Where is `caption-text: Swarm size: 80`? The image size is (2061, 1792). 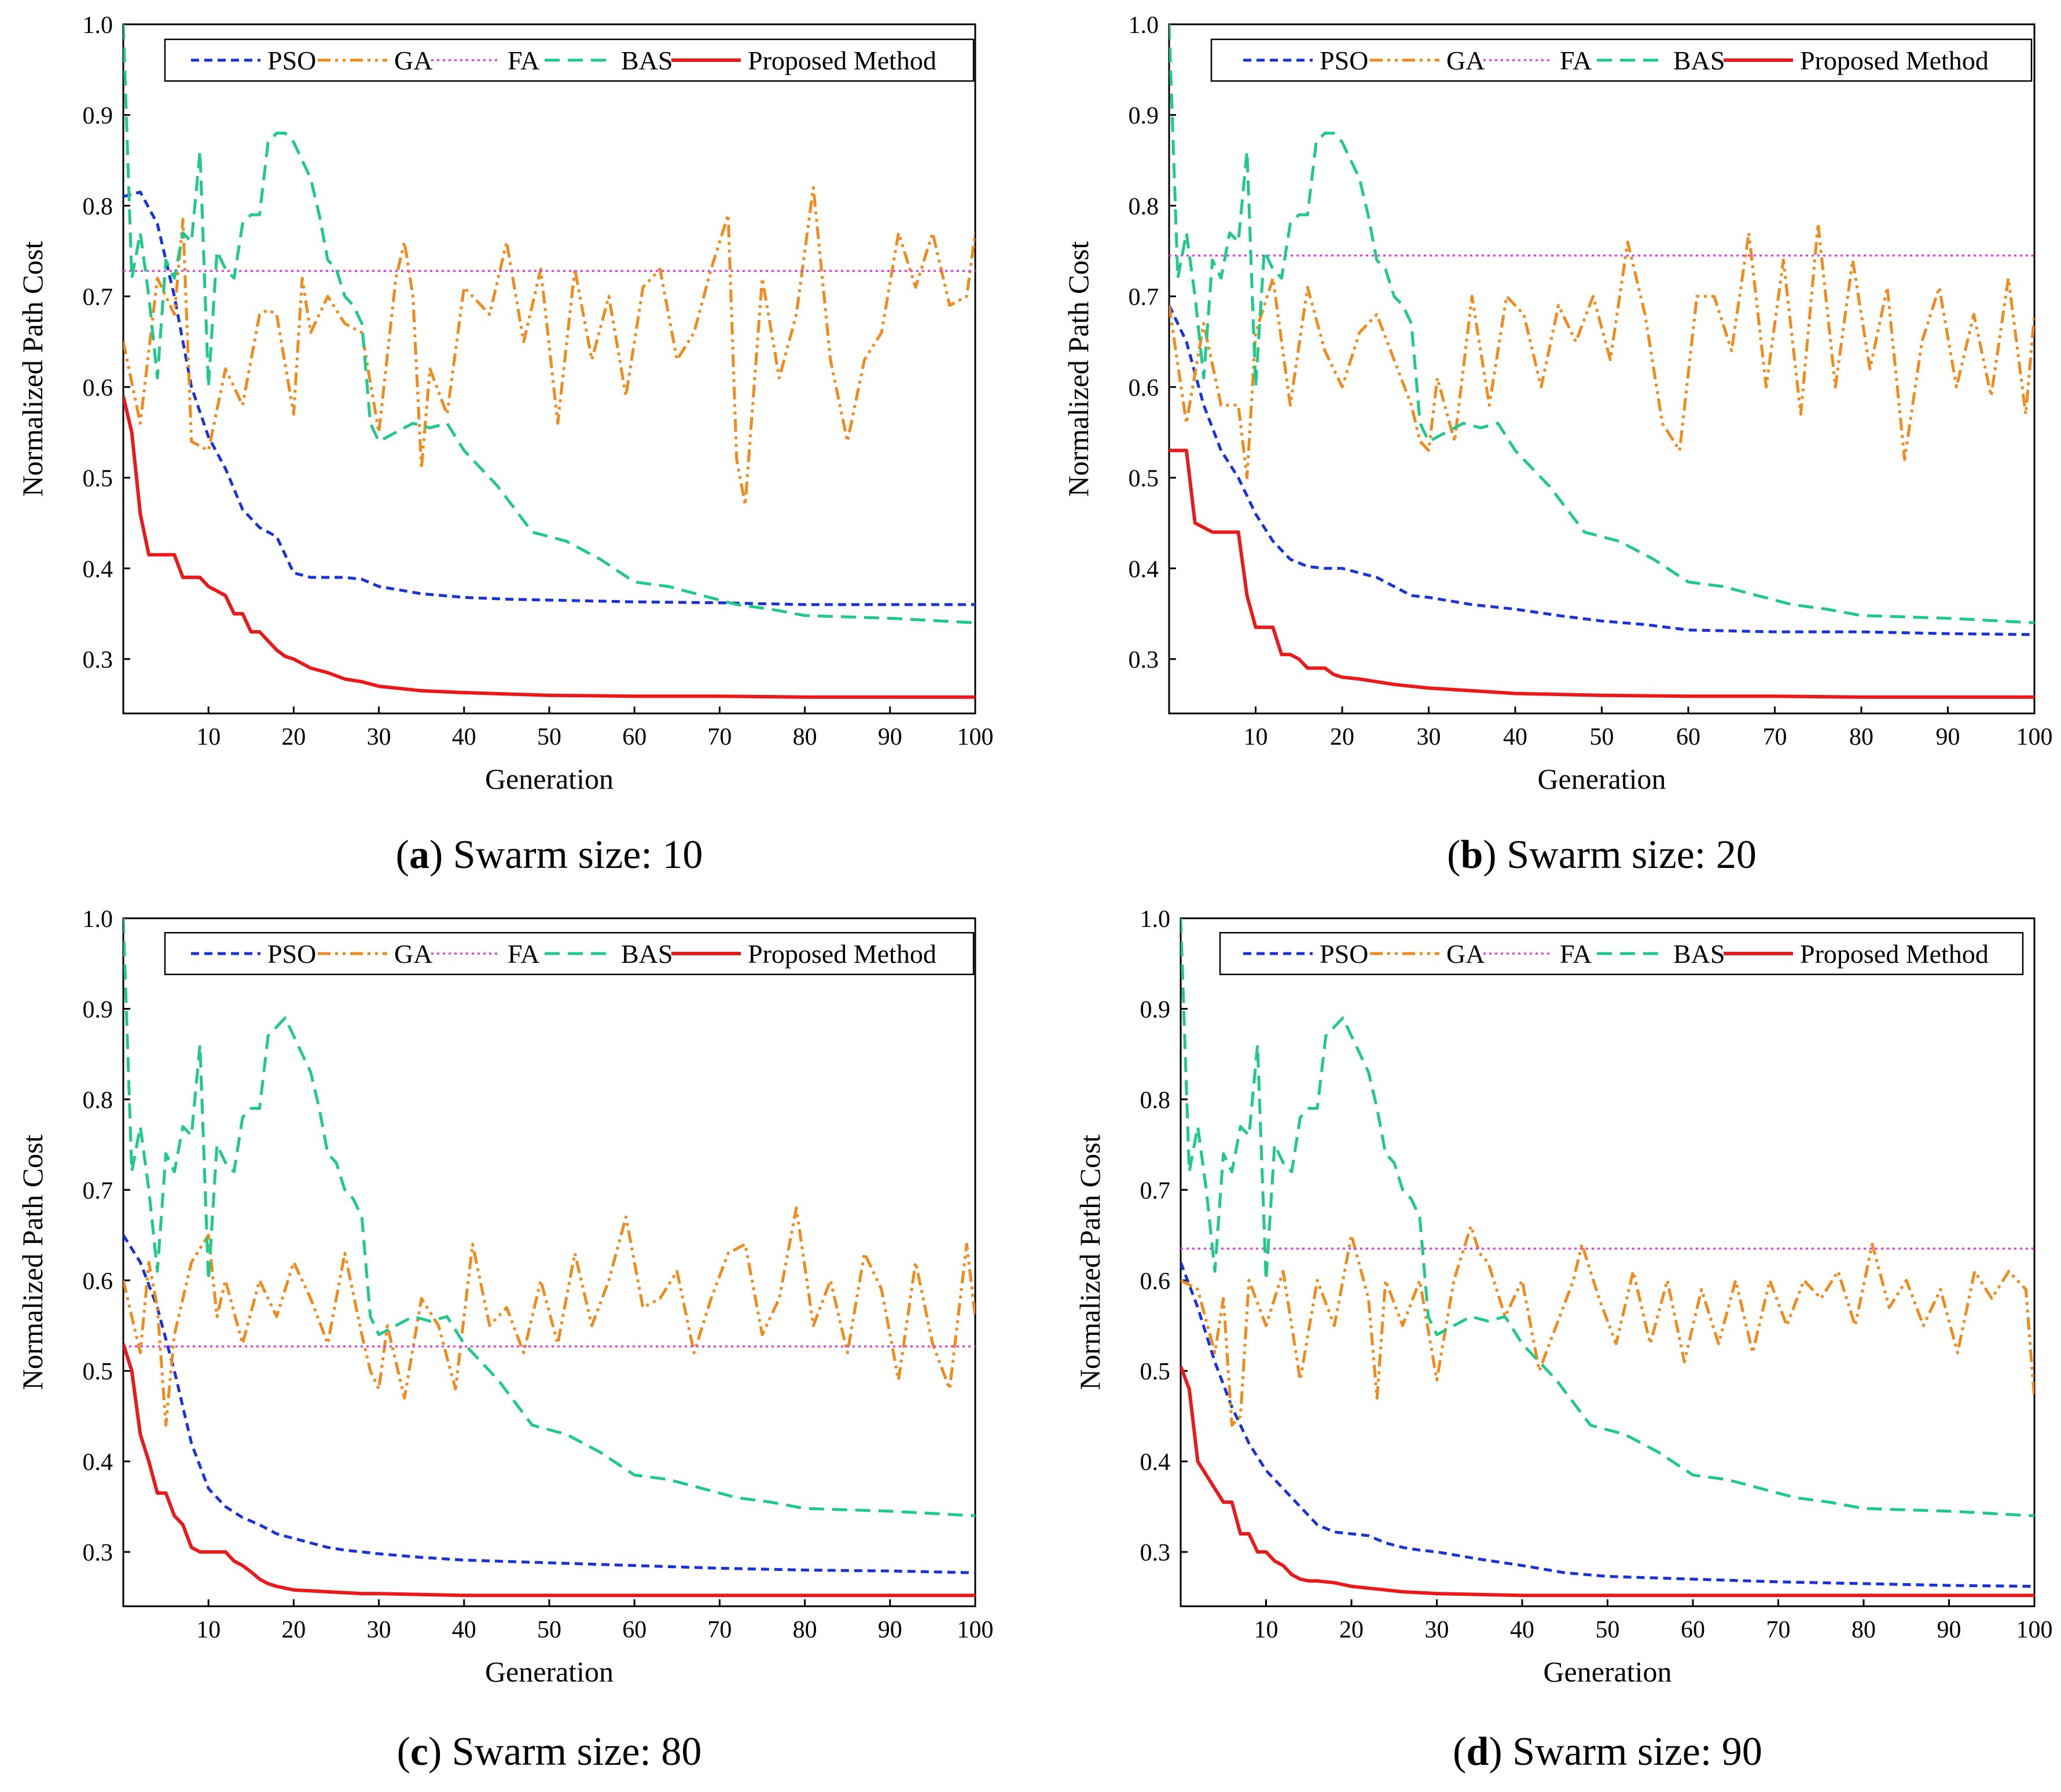
caption-text: Swarm size: 80 is located at coordinates (571, 1752).